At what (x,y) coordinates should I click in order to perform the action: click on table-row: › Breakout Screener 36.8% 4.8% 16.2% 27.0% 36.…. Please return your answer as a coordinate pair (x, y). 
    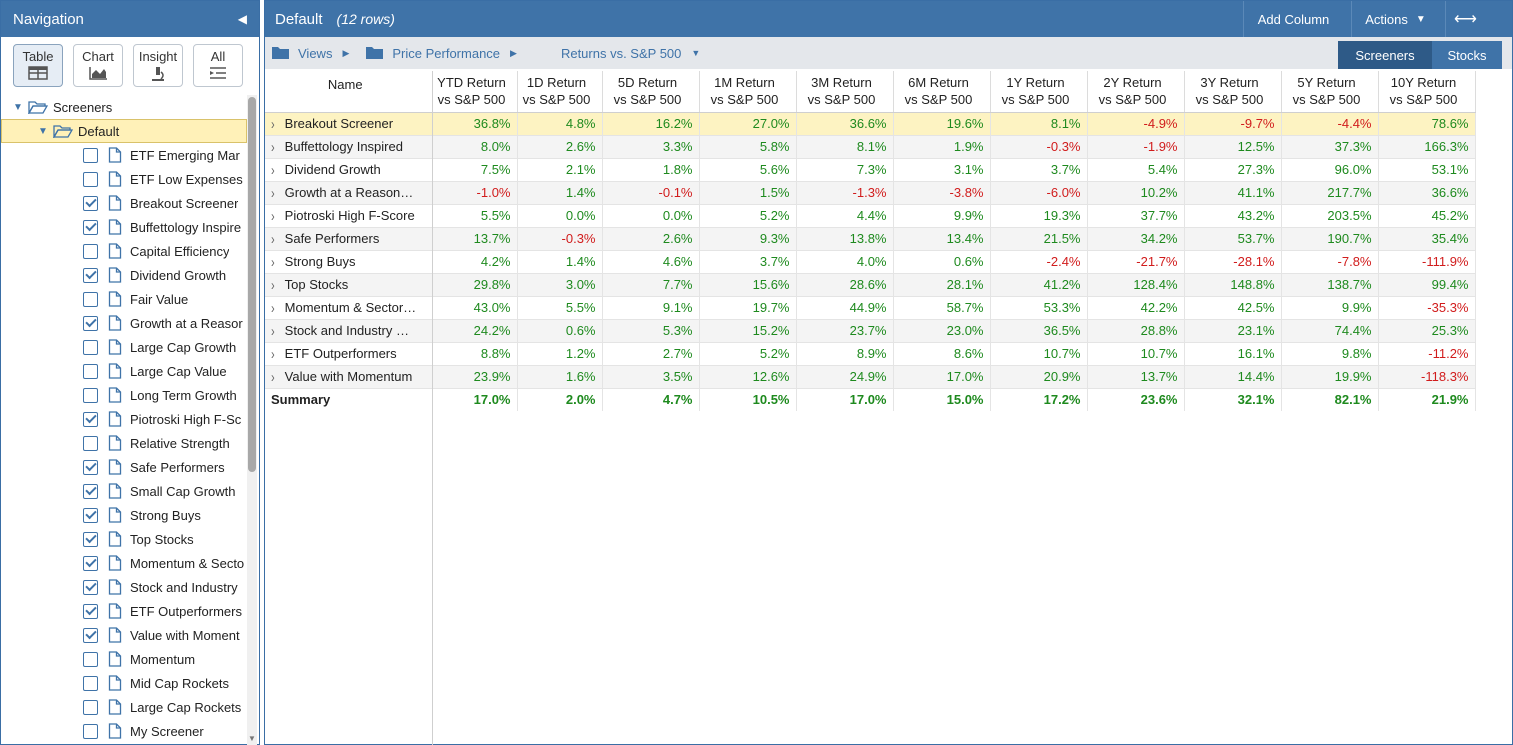
    Looking at the image, I should click on (870, 124).